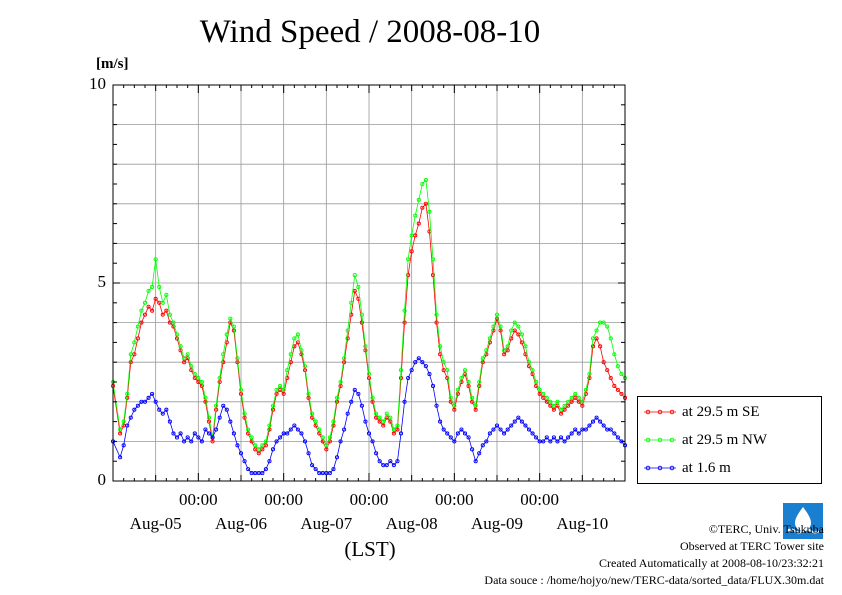 The width and height of the screenshot is (842, 595). What do you see at coordinates (97, 83) in the screenshot?
I see `y-tick-label: 10` at bounding box center [97, 83].